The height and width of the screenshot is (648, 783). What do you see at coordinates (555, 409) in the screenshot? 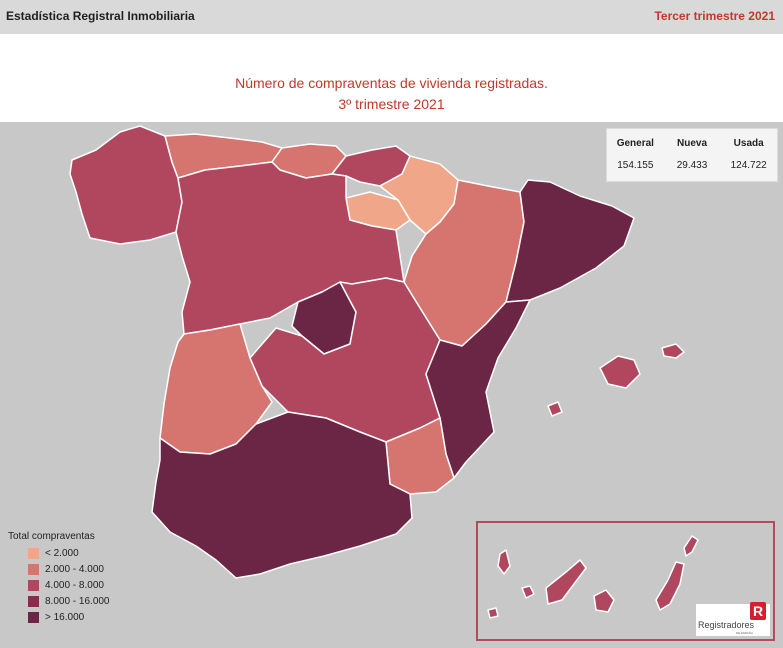
I see `region-ibiza` at bounding box center [555, 409].